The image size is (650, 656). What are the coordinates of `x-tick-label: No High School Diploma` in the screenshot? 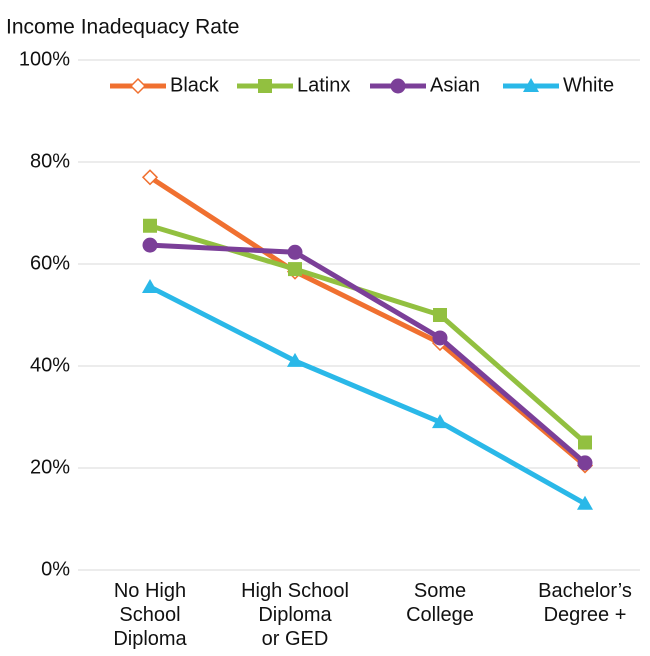 It's located at (150, 615).